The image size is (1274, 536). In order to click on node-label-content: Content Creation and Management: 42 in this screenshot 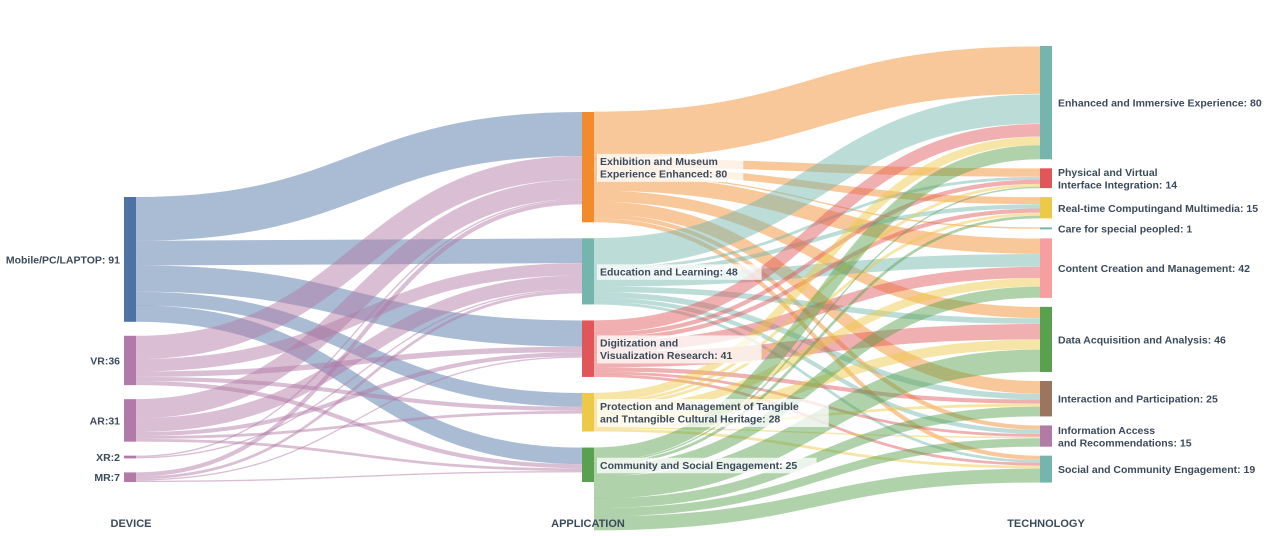, I will do `click(1154, 269)`.